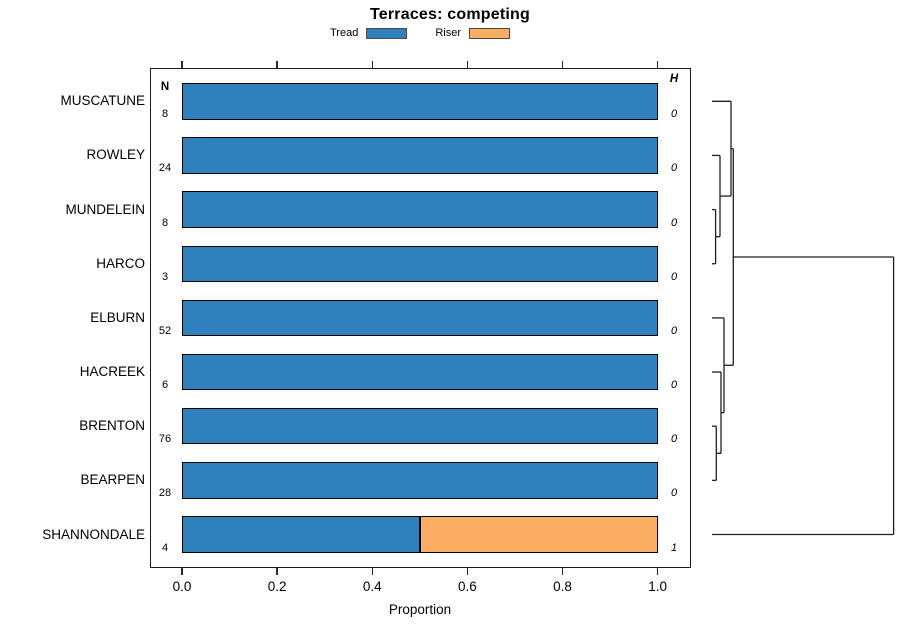 The width and height of the screenshot is (900, 640). Describe the element at coordinates (372, 586) in the screenshot. I see `axis-tick-label: 0.4` at that location.